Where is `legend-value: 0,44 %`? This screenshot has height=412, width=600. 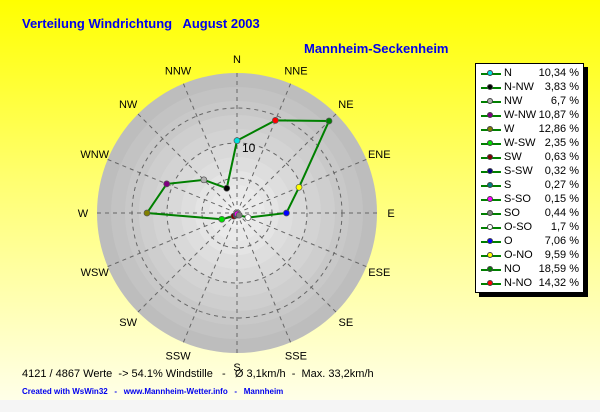 legend-value: 0,44 % is located at coordinates (561, 213).